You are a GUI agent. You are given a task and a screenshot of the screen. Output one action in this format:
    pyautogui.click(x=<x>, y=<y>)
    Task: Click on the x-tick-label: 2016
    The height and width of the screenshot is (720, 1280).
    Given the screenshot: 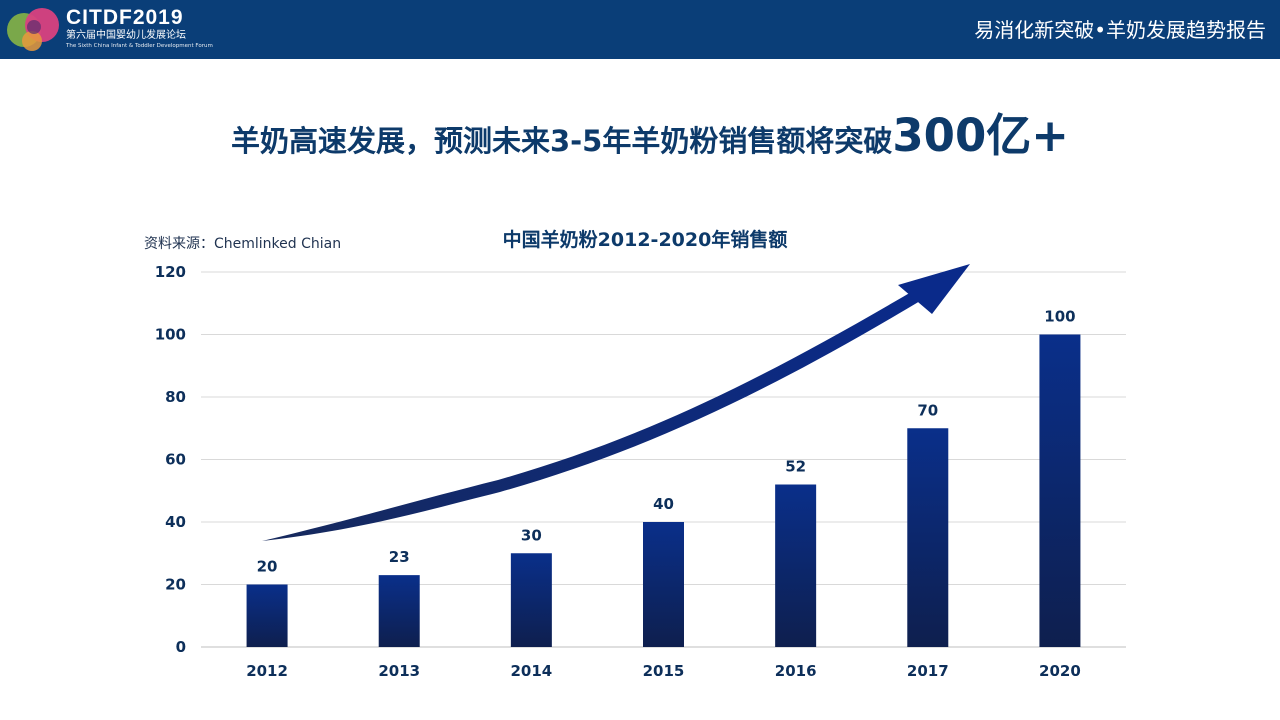 What is the action you would take?
    pyautogui.click(x=796, y=671)
    